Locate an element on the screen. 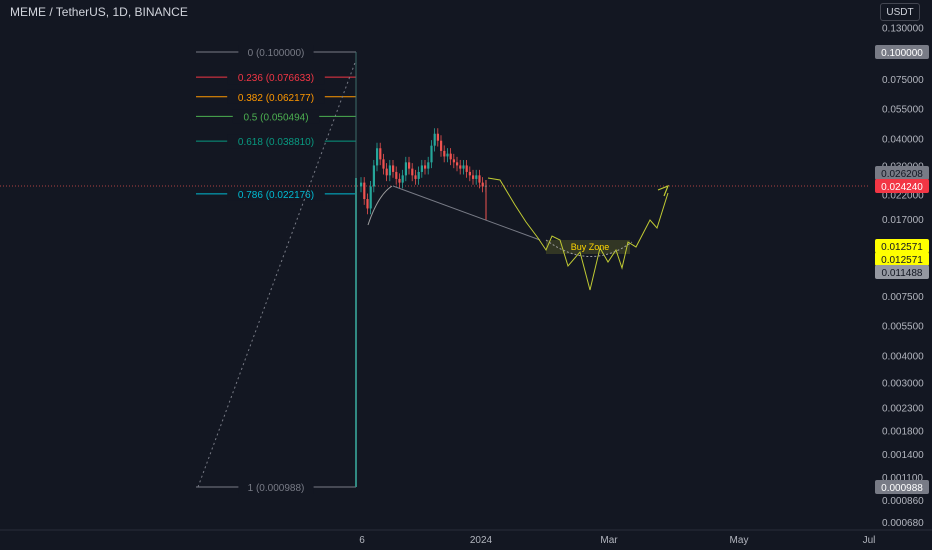 The height and width of the screenshot is (550, 932). y-tick-label: 0.002300 is located at coordinates (903, 408).